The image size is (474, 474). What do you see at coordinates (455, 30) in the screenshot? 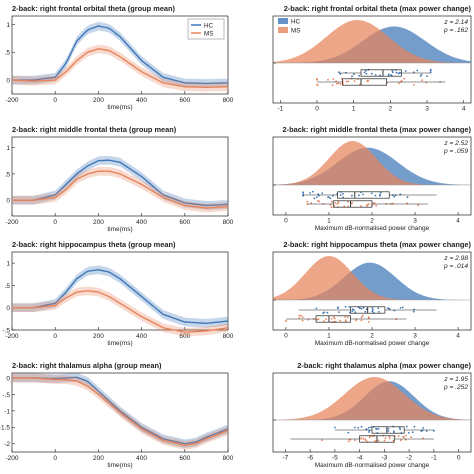
I see `stat-annotation: p = .162` at bounding box center [455, 30].